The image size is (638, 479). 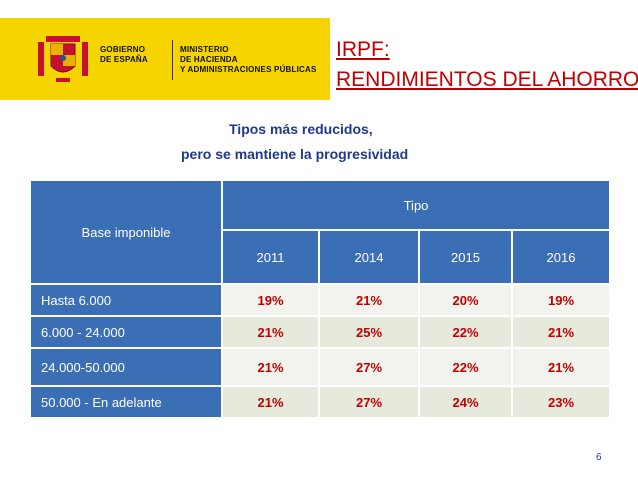 What do you see at coordinates (126, 232) in the screenshot?
I see `base-imponible-header: Base imponible` at bounding box center [126, 232].